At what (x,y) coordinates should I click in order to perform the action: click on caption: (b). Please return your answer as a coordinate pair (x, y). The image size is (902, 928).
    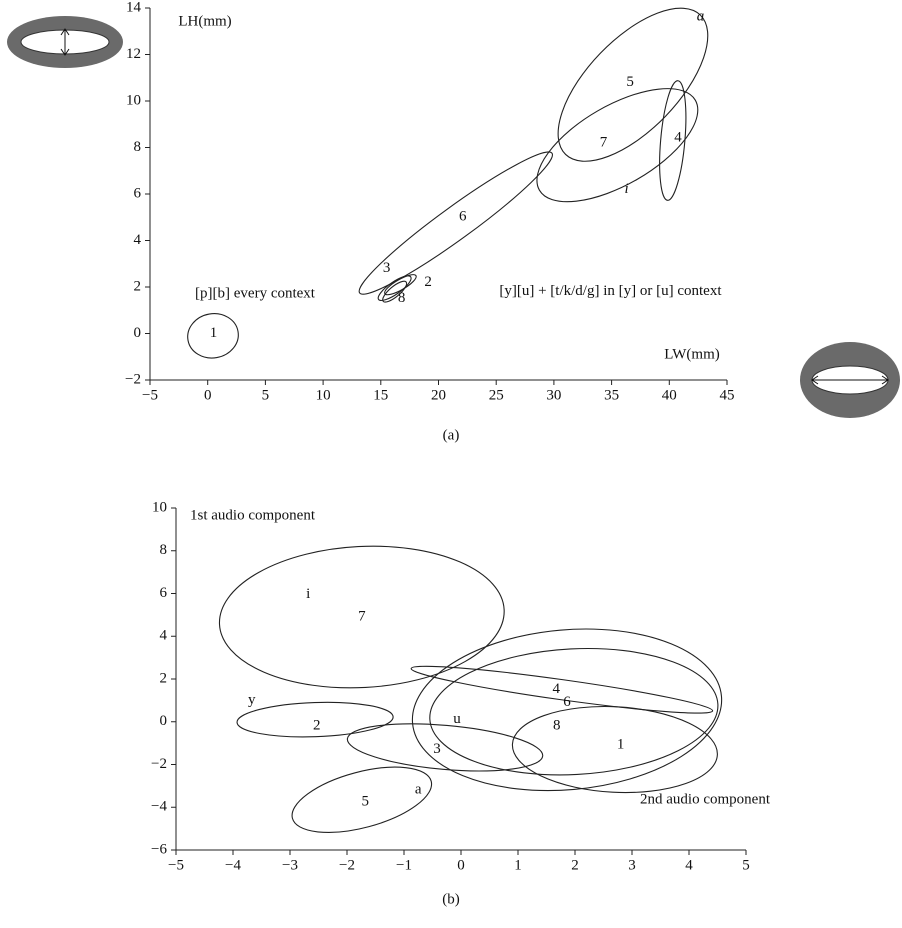
    Looking at the image, I should click on (451, 899).